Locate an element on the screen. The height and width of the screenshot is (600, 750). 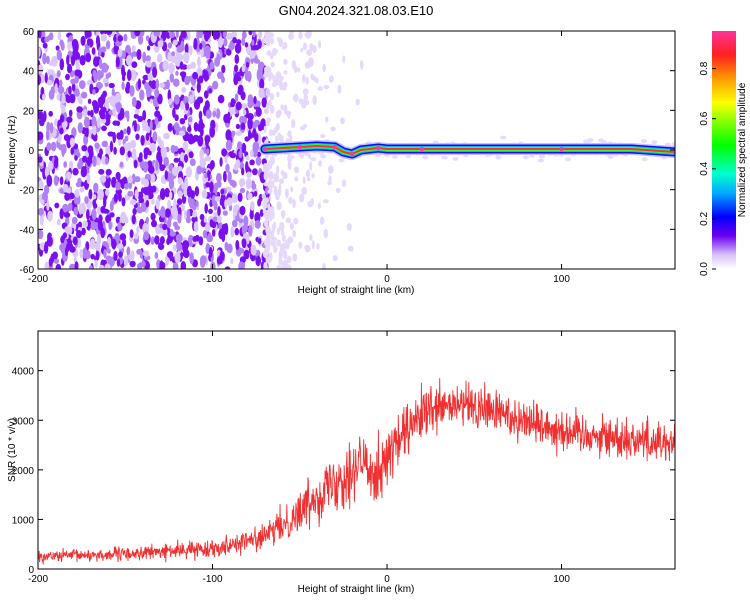
x-tick-label: 100 is located at coordinates (561, 279).